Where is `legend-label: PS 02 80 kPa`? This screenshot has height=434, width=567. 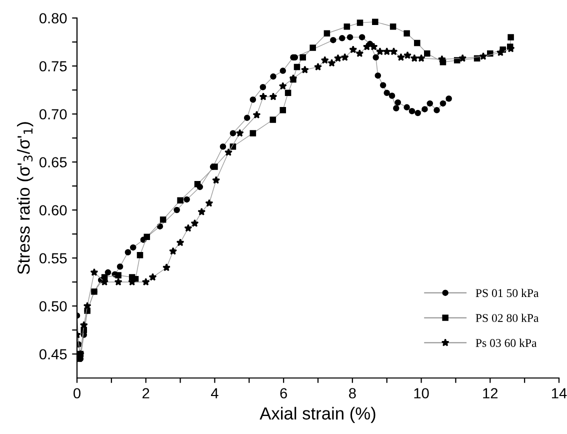 legend-label: PS 02 80 kPa is located at coordinates (507, 318).